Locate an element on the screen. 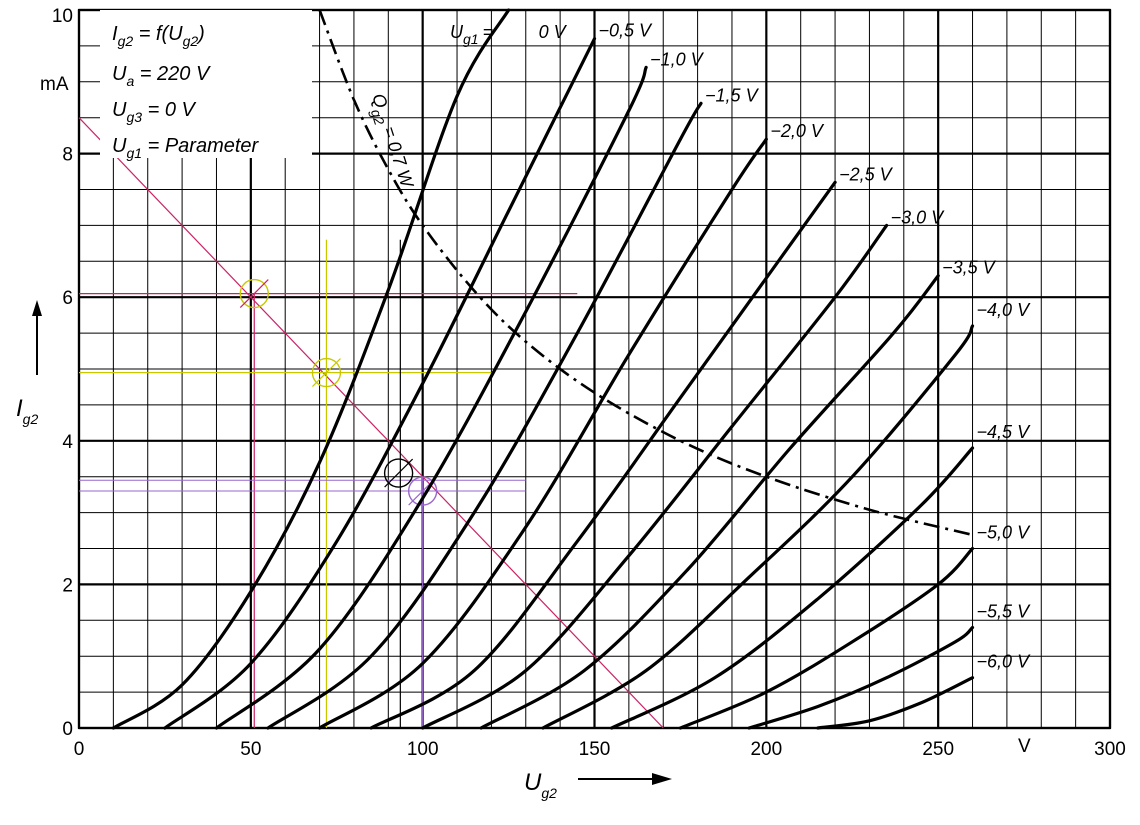  series-label: −3,5 V is located at coordinates (969, 268).